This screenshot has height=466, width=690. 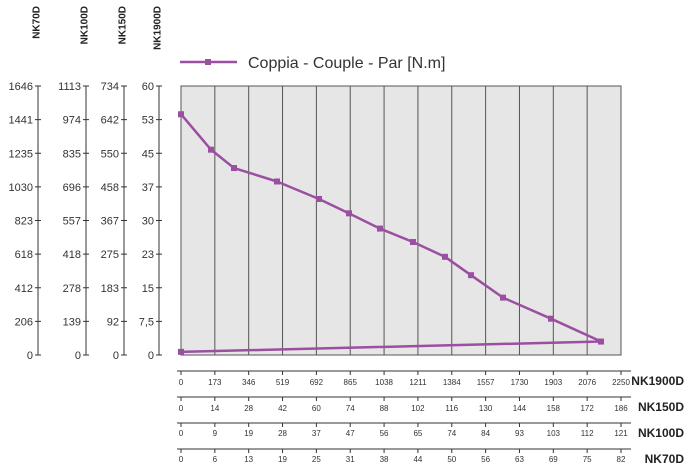 I want to click on x-tick-label: 69, so click(x=553, y=459).